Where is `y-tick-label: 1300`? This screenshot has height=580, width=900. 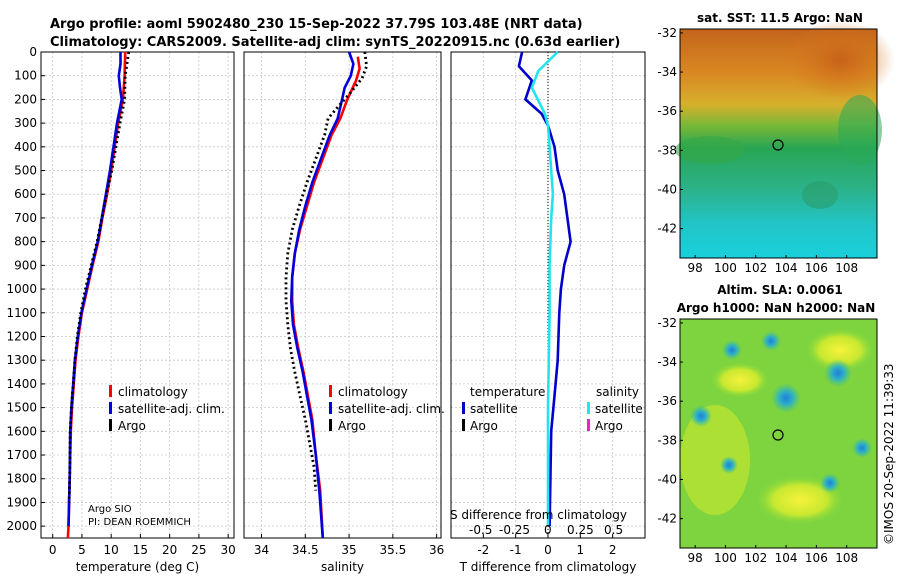 y-tick-label: 1300 is located at coordinates (21, 360).